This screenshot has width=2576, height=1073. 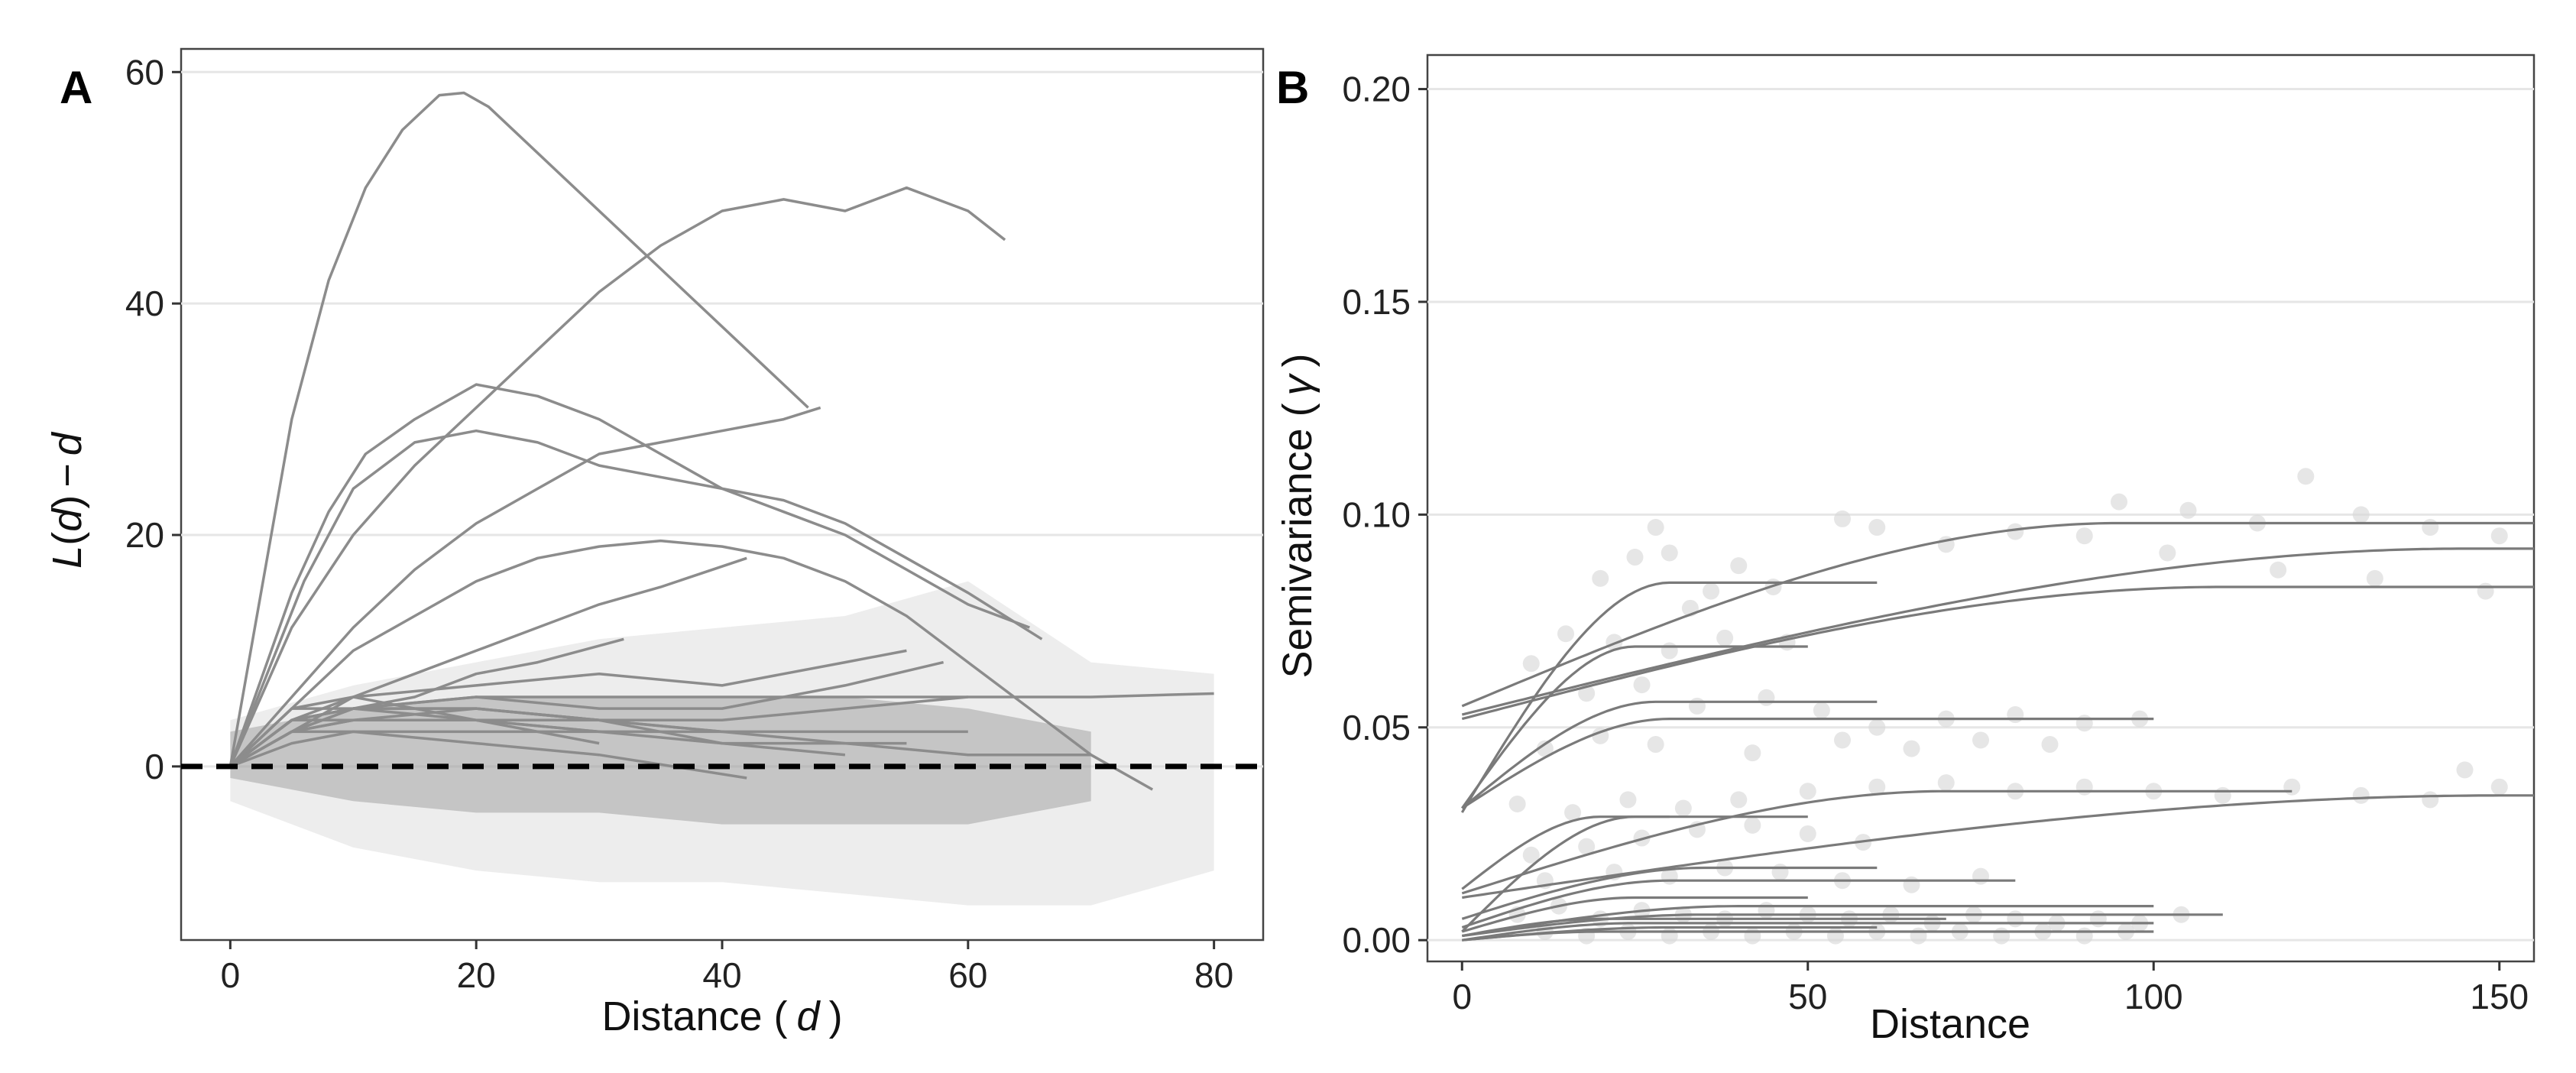 I want to click on panel-a-y-axis-title: L(d)−d, so click(x=67, y=500).